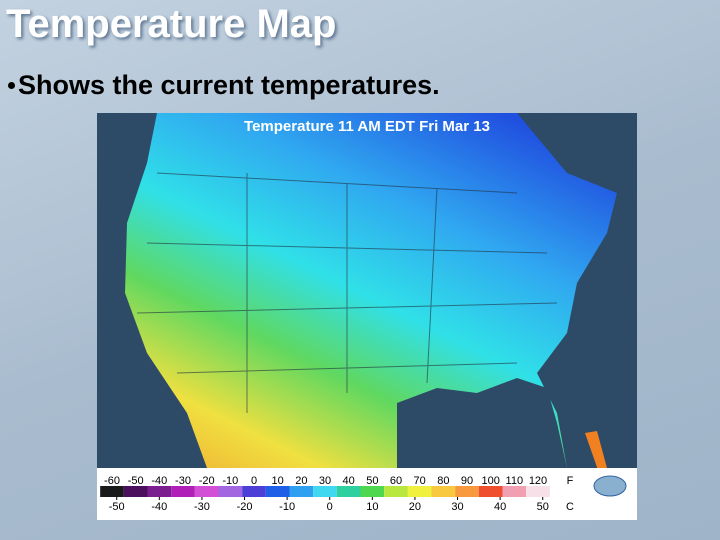 The width and height of the screenshot is (720, 540). I want to click on fahrenheit-label: 80, so click(443, 481).